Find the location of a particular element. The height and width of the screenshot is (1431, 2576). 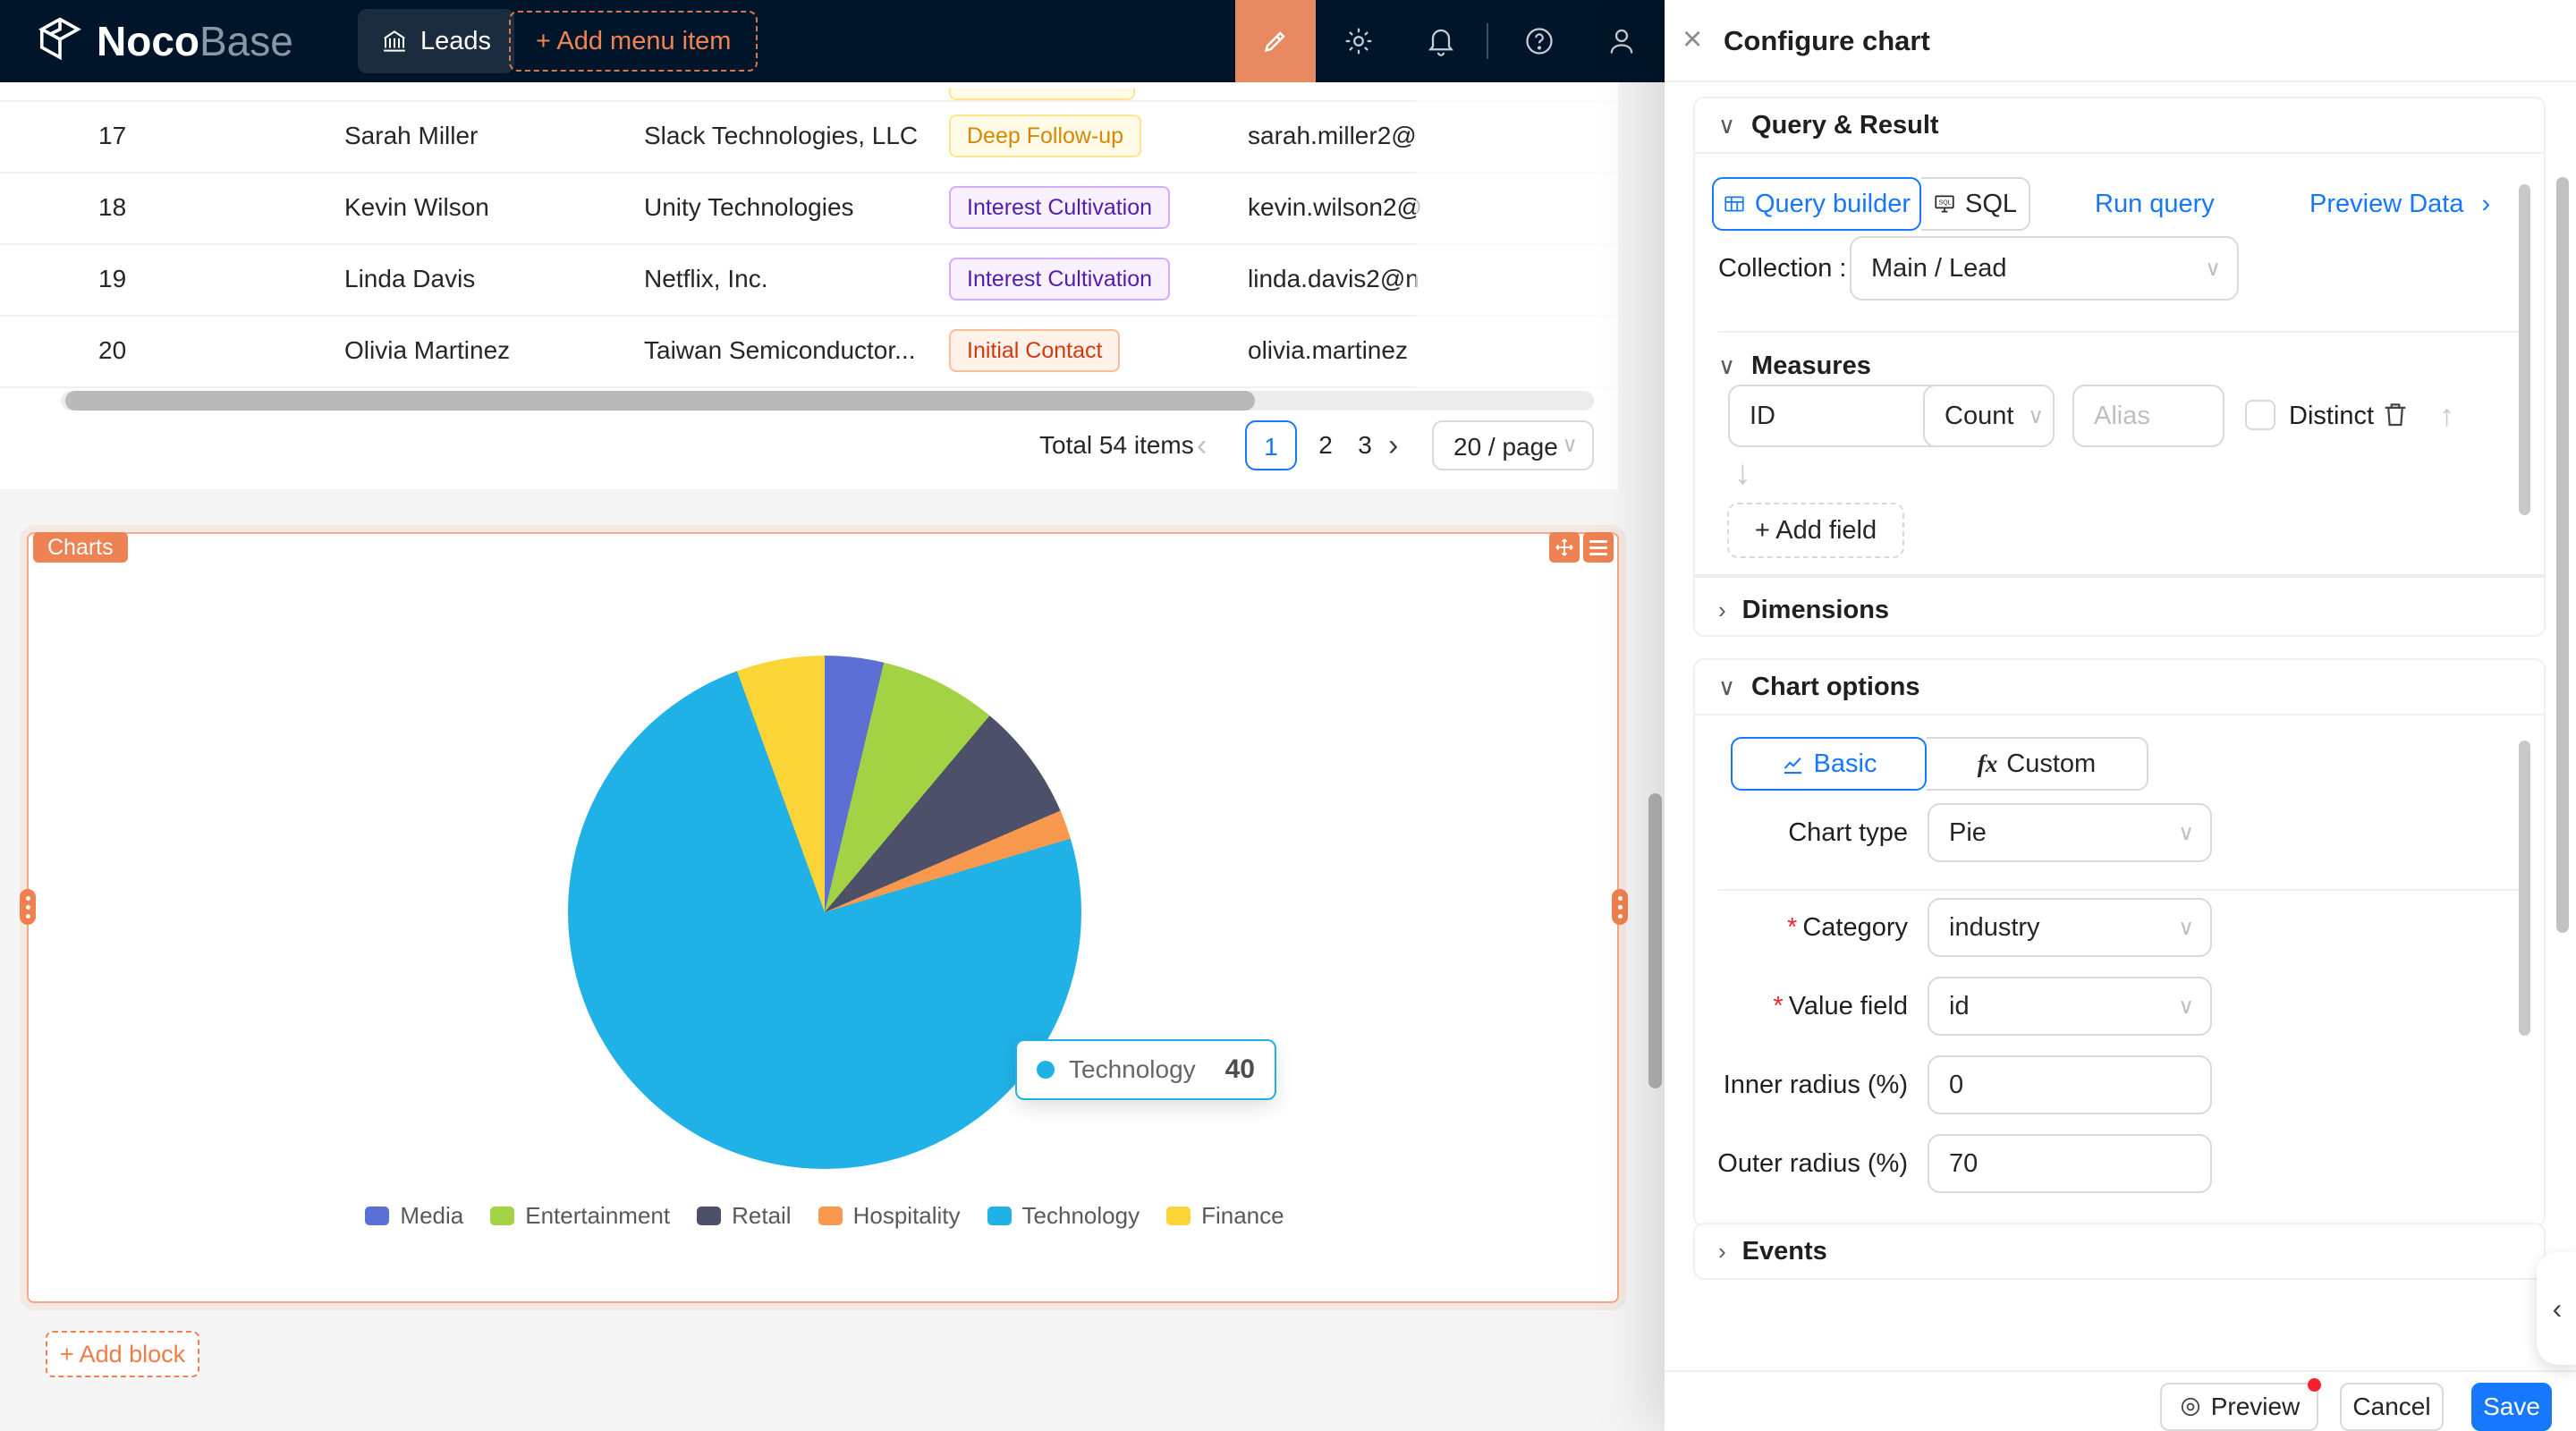

pagination-next-icon: › is located at coordinates (1393, 445).